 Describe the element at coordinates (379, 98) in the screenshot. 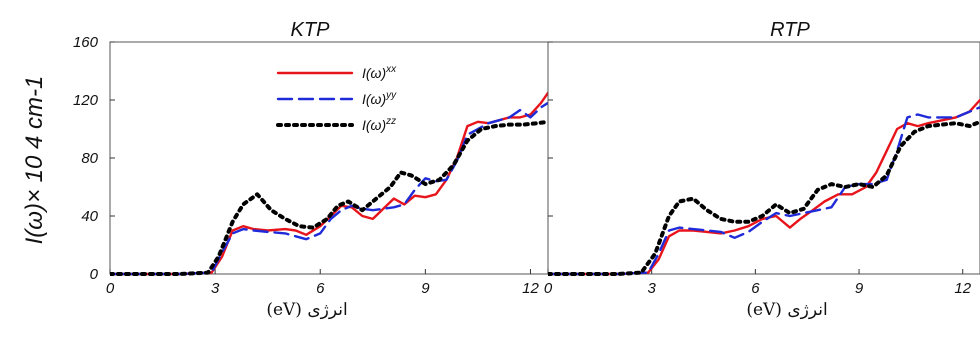

I see `legend-label: I(ω)yy` at that location.